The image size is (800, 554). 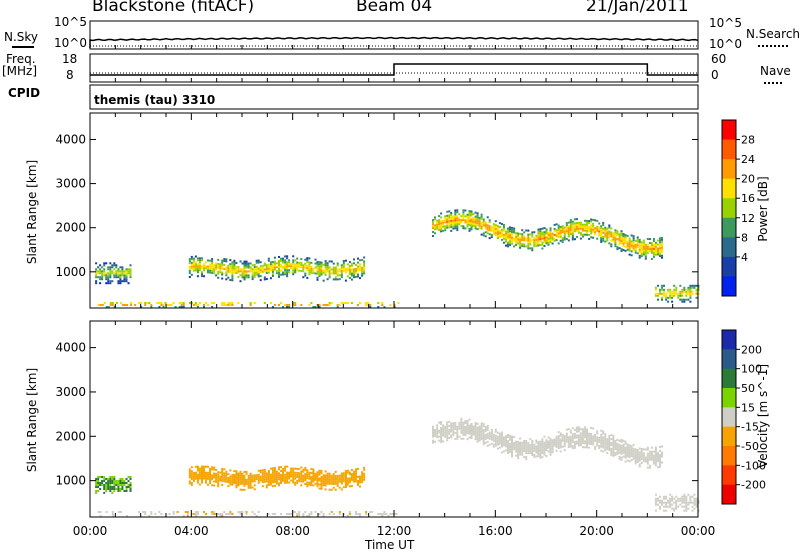 What do you see at coordinates (748, 159) in the screenshot?
I see `power-colorbar-tick-label: 24` at bounding box center [748, 159].